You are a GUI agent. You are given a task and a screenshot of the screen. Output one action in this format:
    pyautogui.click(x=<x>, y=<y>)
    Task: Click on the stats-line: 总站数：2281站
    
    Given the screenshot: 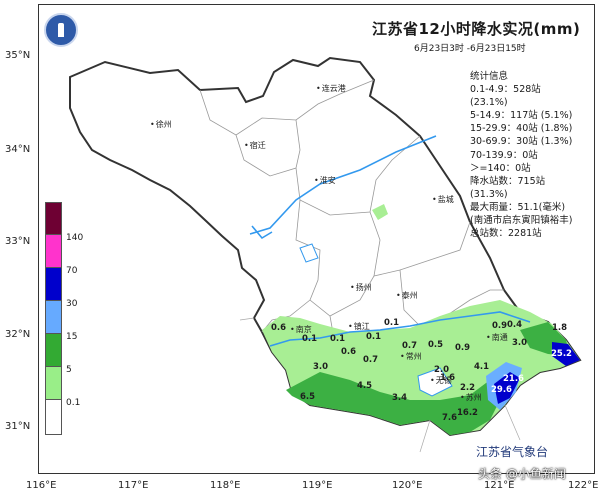 What is the action you would take?
    pyautogui.click(x=506, y=234)
    